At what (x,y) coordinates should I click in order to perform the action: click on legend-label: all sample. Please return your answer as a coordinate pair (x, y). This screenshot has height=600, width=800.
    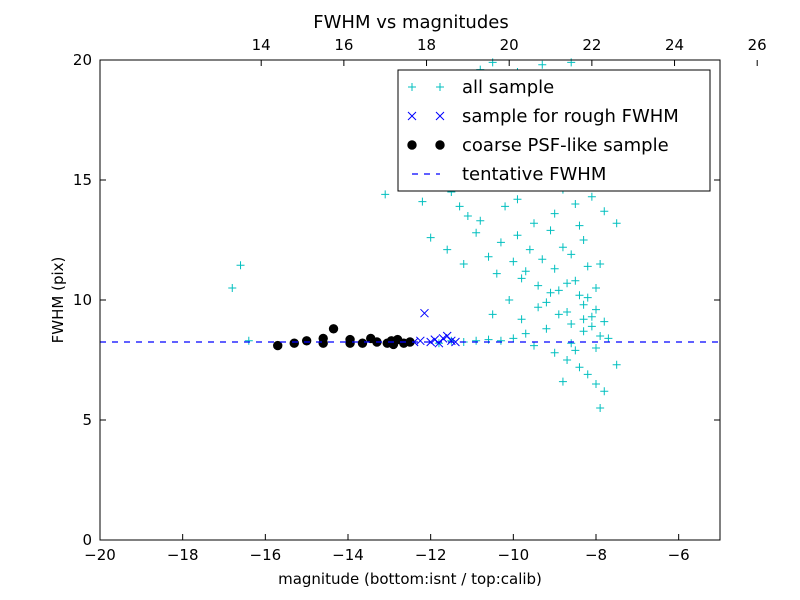
    Looking at the image, I should click on (508, 87).